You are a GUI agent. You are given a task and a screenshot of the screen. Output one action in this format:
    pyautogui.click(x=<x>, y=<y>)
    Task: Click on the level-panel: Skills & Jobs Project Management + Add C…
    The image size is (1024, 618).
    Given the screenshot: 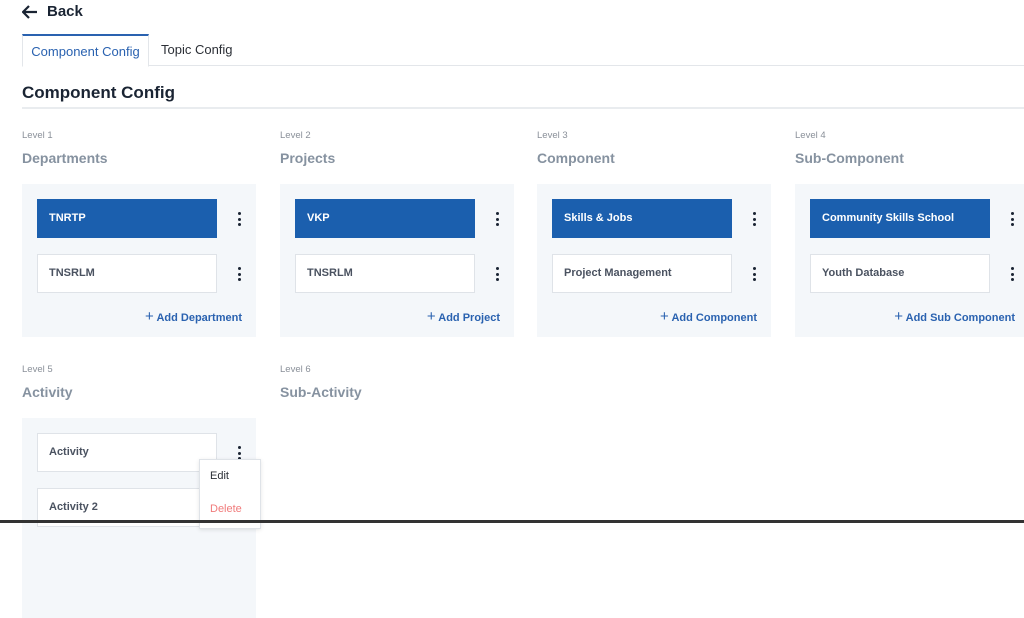 What is the action you would take?
    pyautogui.click(x=654, y=260)
    